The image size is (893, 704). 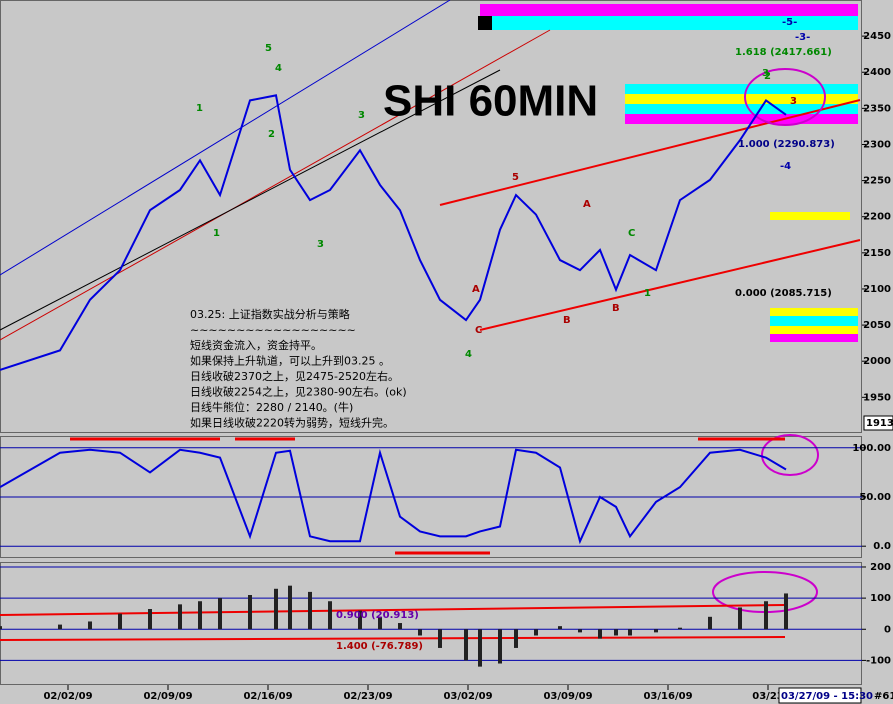 I want to click on y-tick-label: 2000, so click(x=877, y=361).